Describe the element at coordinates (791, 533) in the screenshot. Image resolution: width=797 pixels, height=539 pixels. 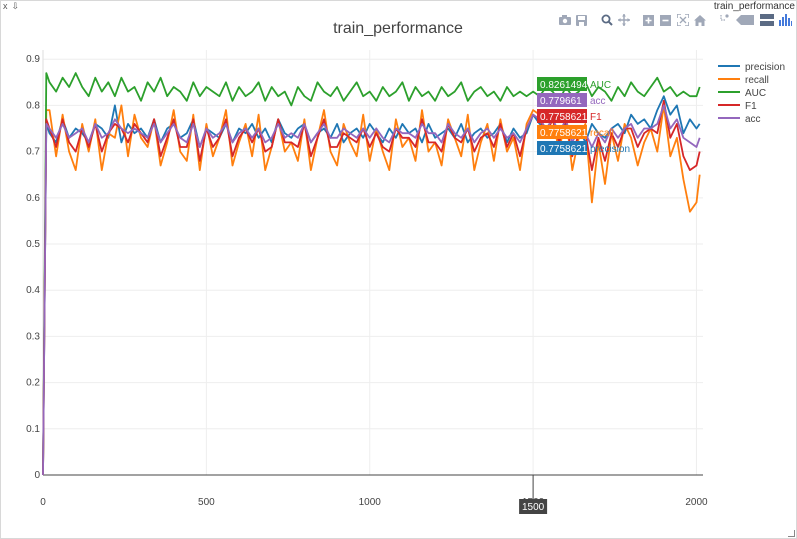
I see `resize-handle` at that location.